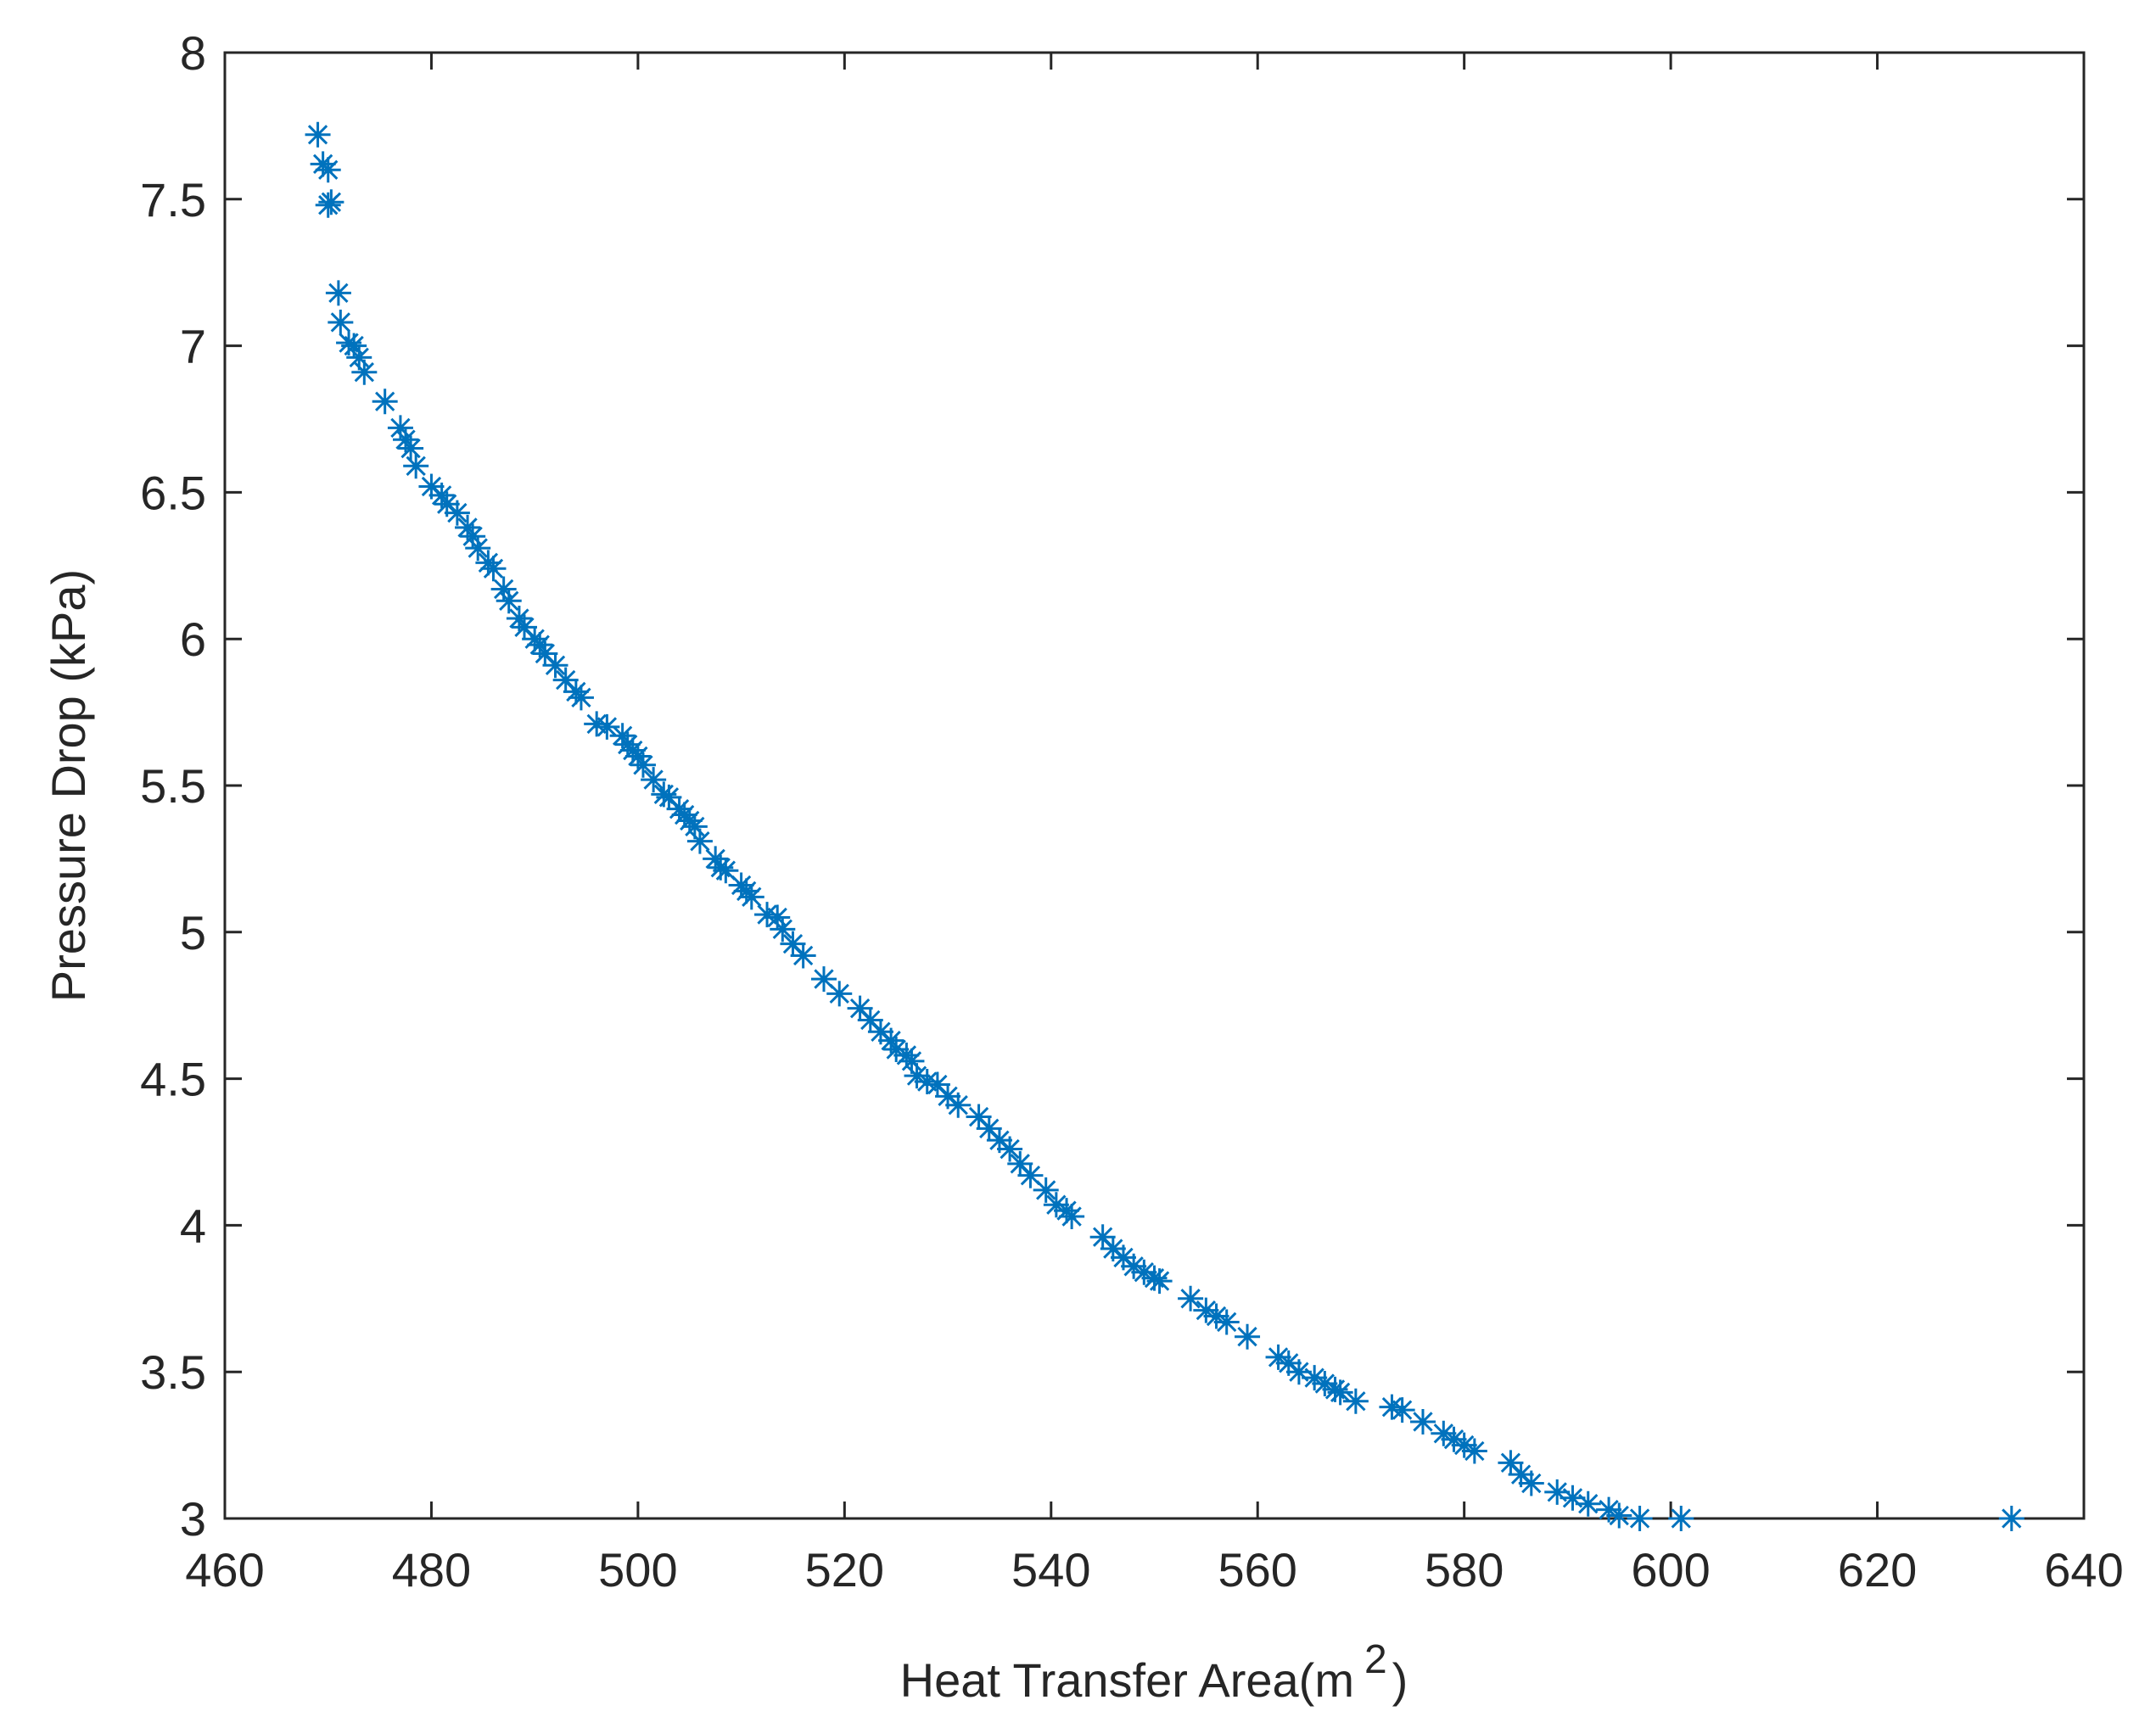  What do you see at coordinates (193, 1225) in the screenshot?
I see `y-tick-label: 4` at bounding box center [193, 1225].